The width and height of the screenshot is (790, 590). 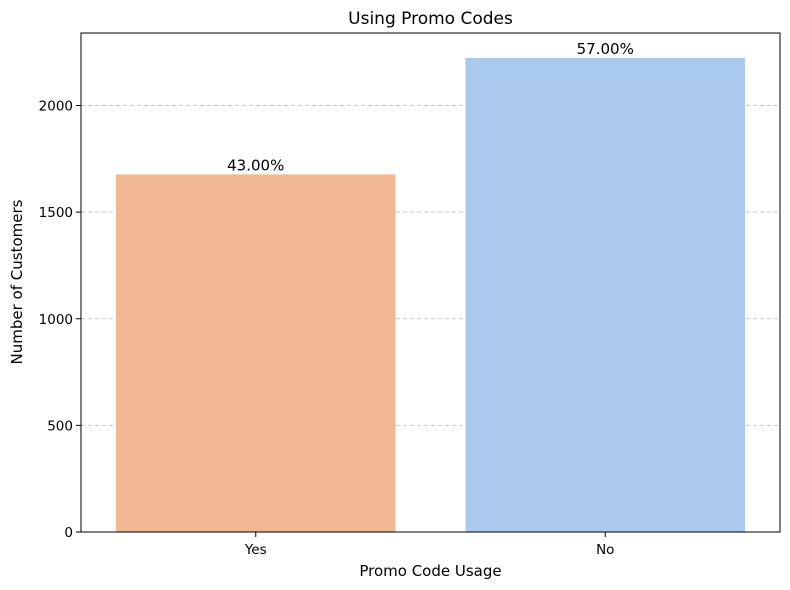 What do you see at coordinates (429, 545) in the screenshot?
I see `x-axis-ticks: Yes No` at bounding box center [429, 545].